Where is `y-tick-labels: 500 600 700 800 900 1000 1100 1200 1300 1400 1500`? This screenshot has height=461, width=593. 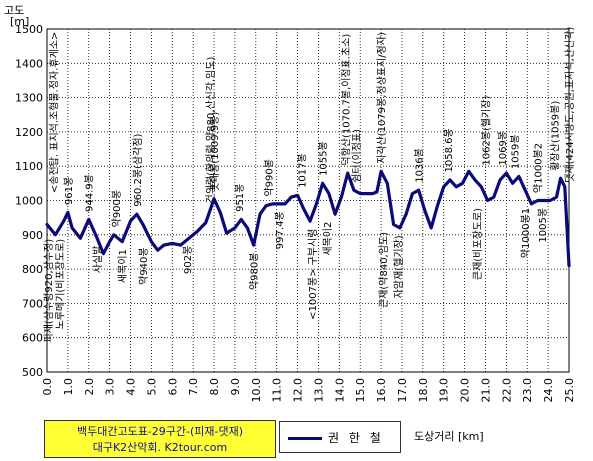
y-tick-labels: 500 600 700 800 900 1000 1100 1200 1300 1400 1500 is located at coordinates (29, 201).